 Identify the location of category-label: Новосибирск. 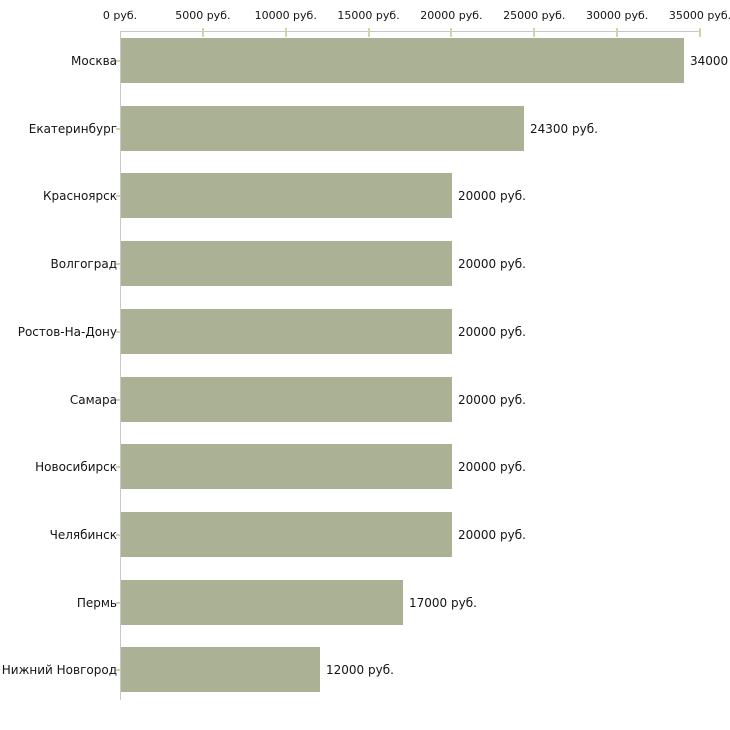
(76, 466).